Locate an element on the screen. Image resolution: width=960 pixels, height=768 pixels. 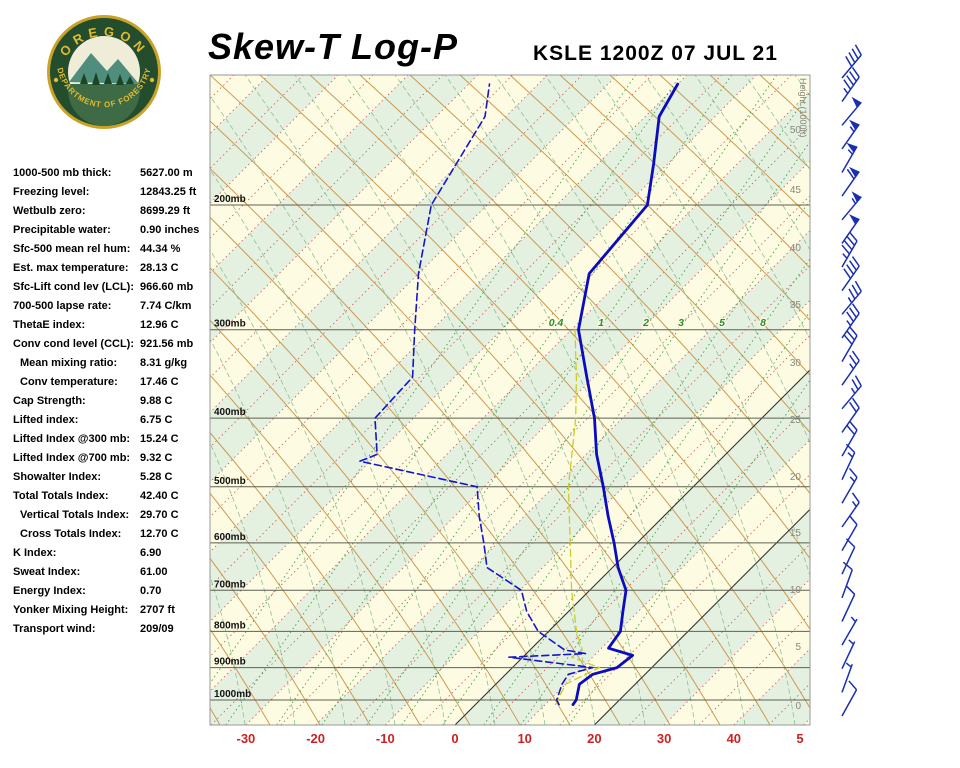
height-tick-label: 30 is located at coordinates (796, 363).